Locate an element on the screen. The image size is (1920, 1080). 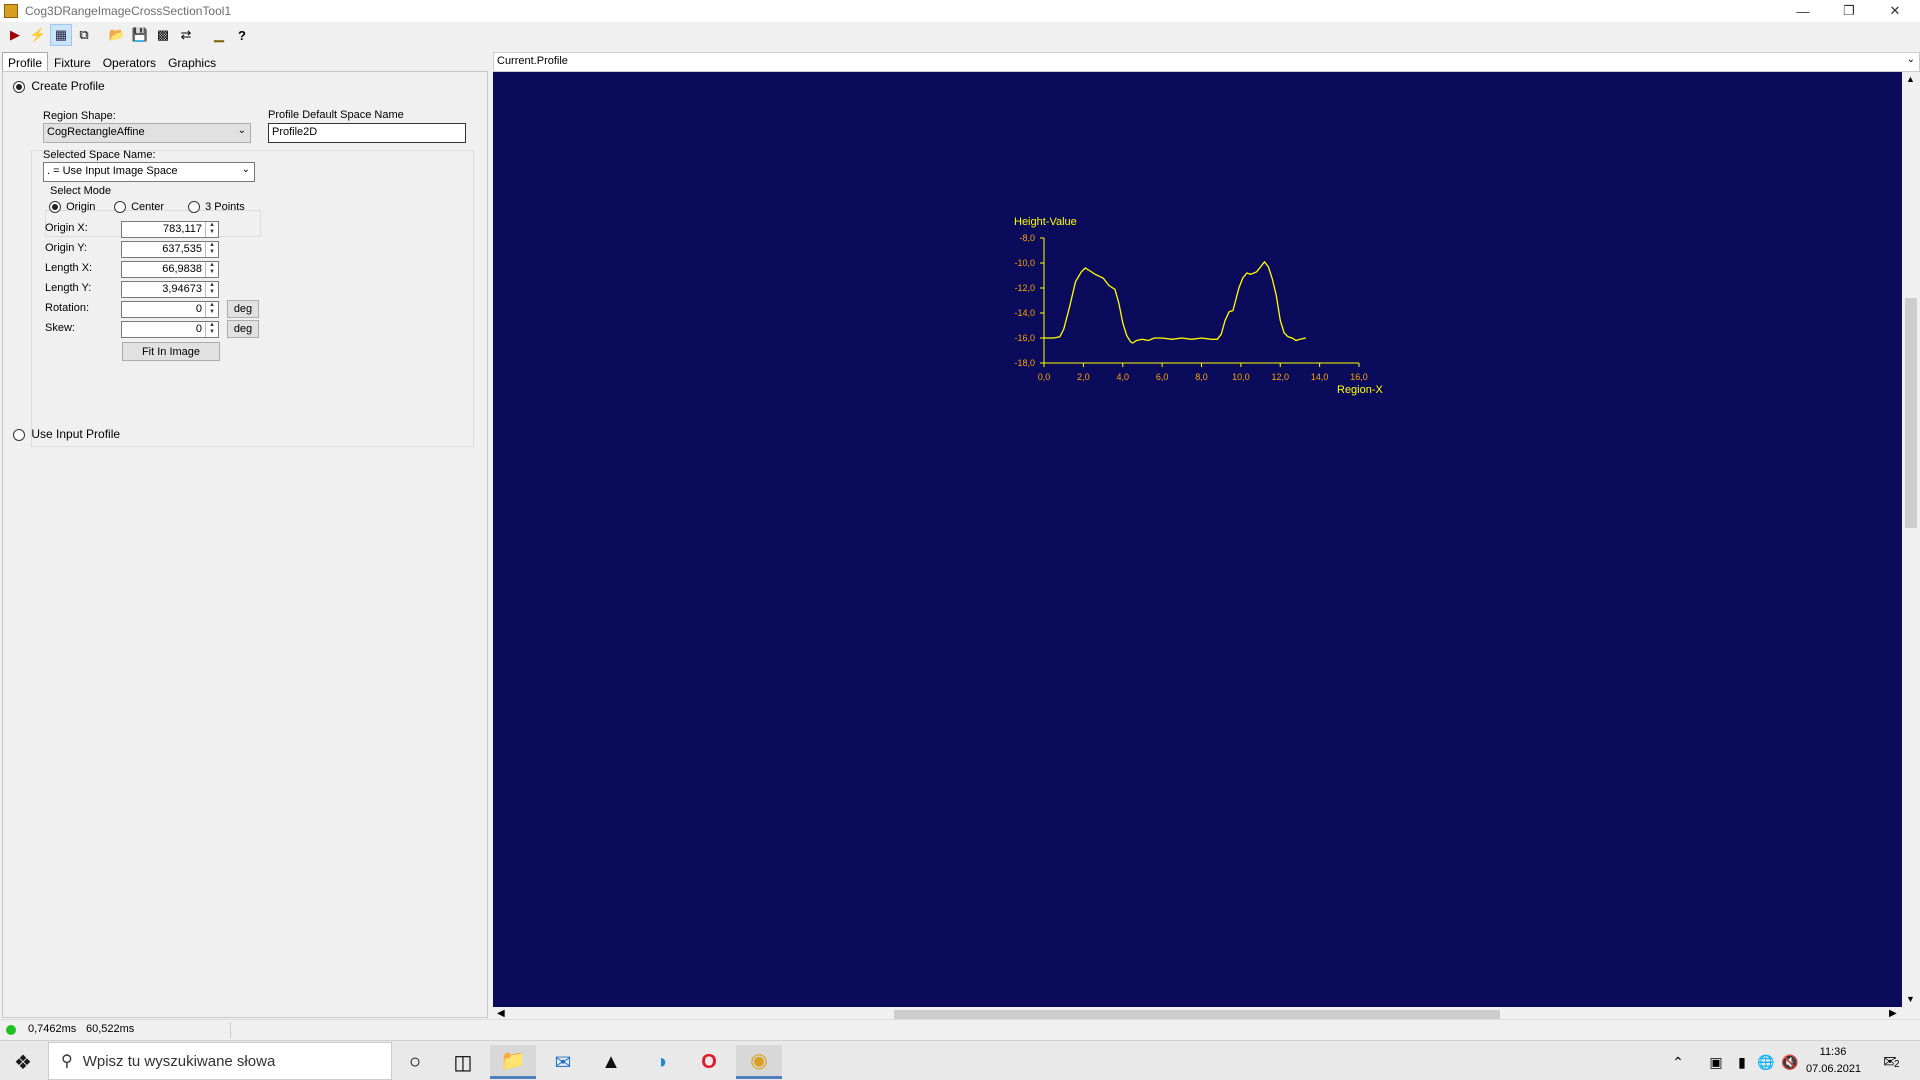
y-axis-label: Height-Value is located at coordinates (1045, 222).